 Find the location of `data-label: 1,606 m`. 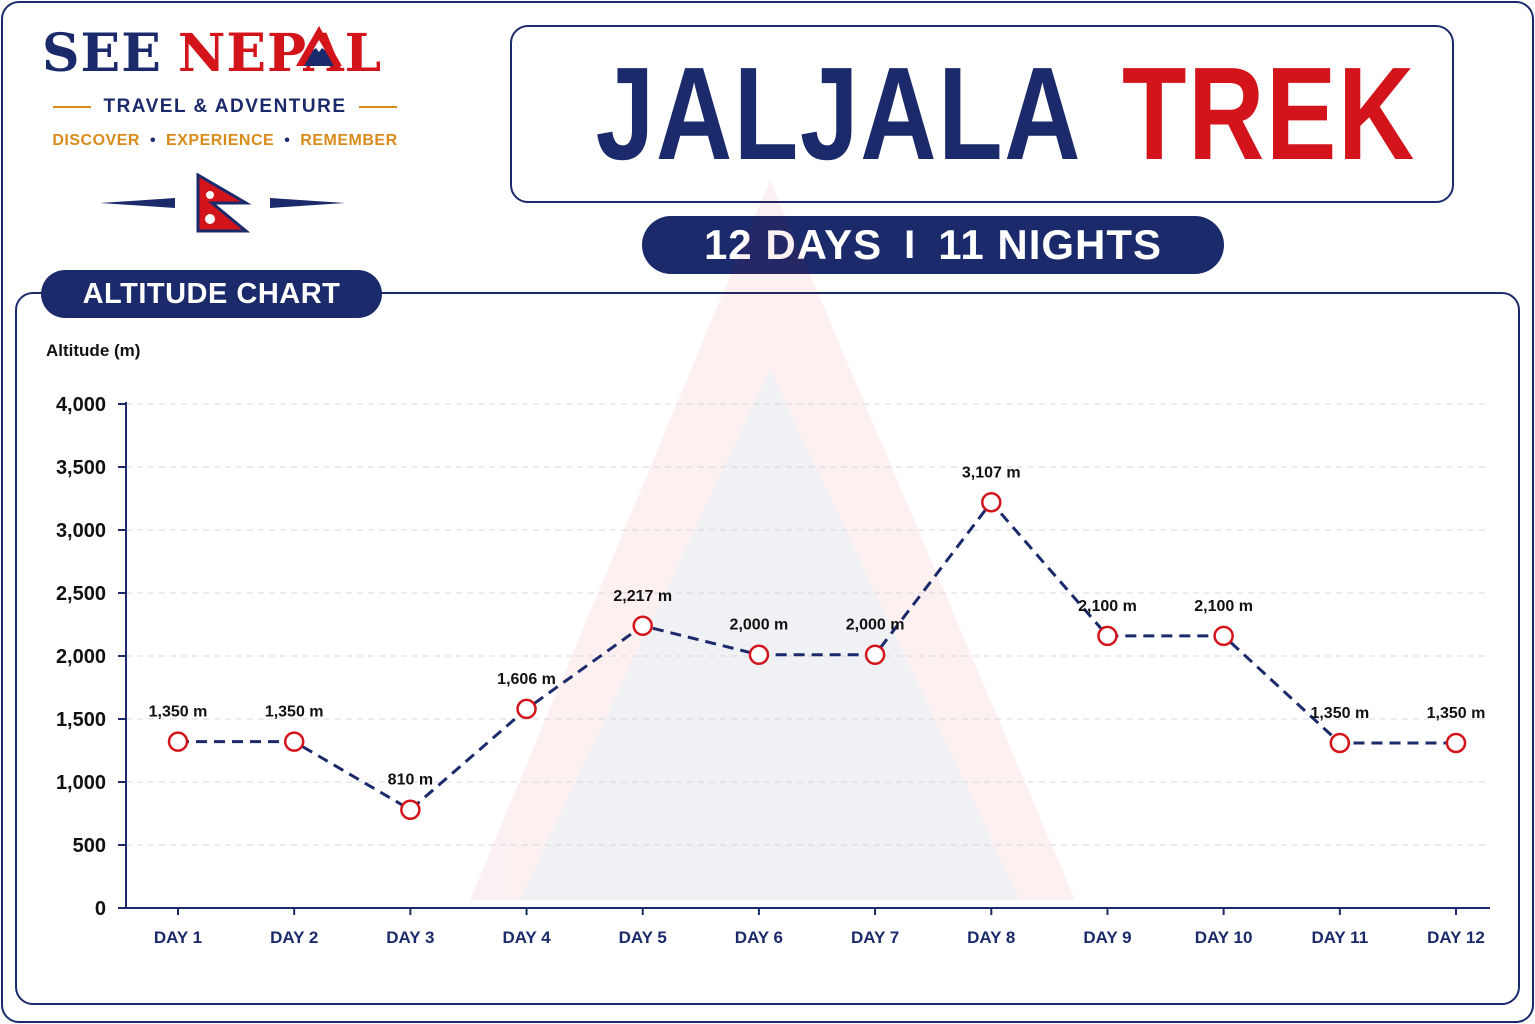

data-label: 1,606 m is located at coordinates (526, 679).